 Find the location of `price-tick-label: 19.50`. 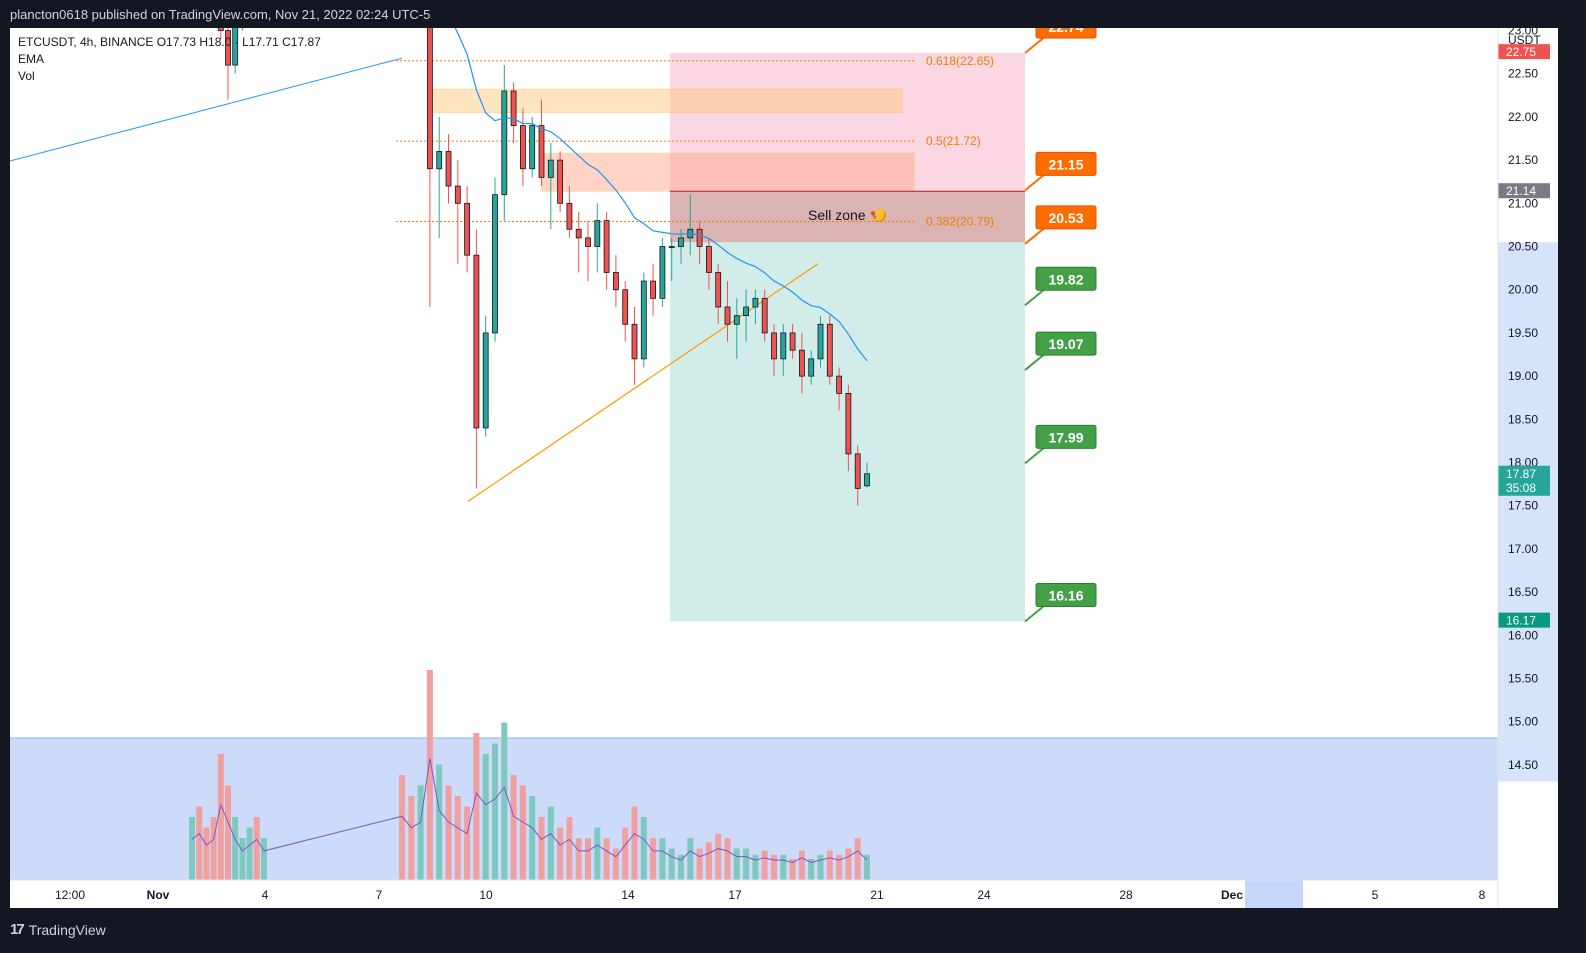

price-tick-label: 19.50 is located at coordinates (1523, 333).